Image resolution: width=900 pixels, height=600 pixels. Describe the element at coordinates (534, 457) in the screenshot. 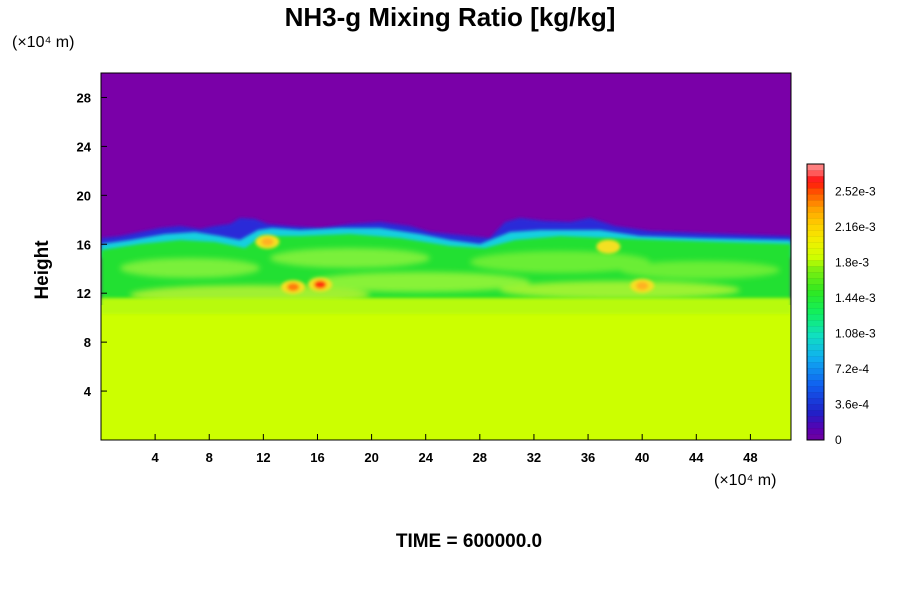

I see `x-tick-label: 32` at that location.